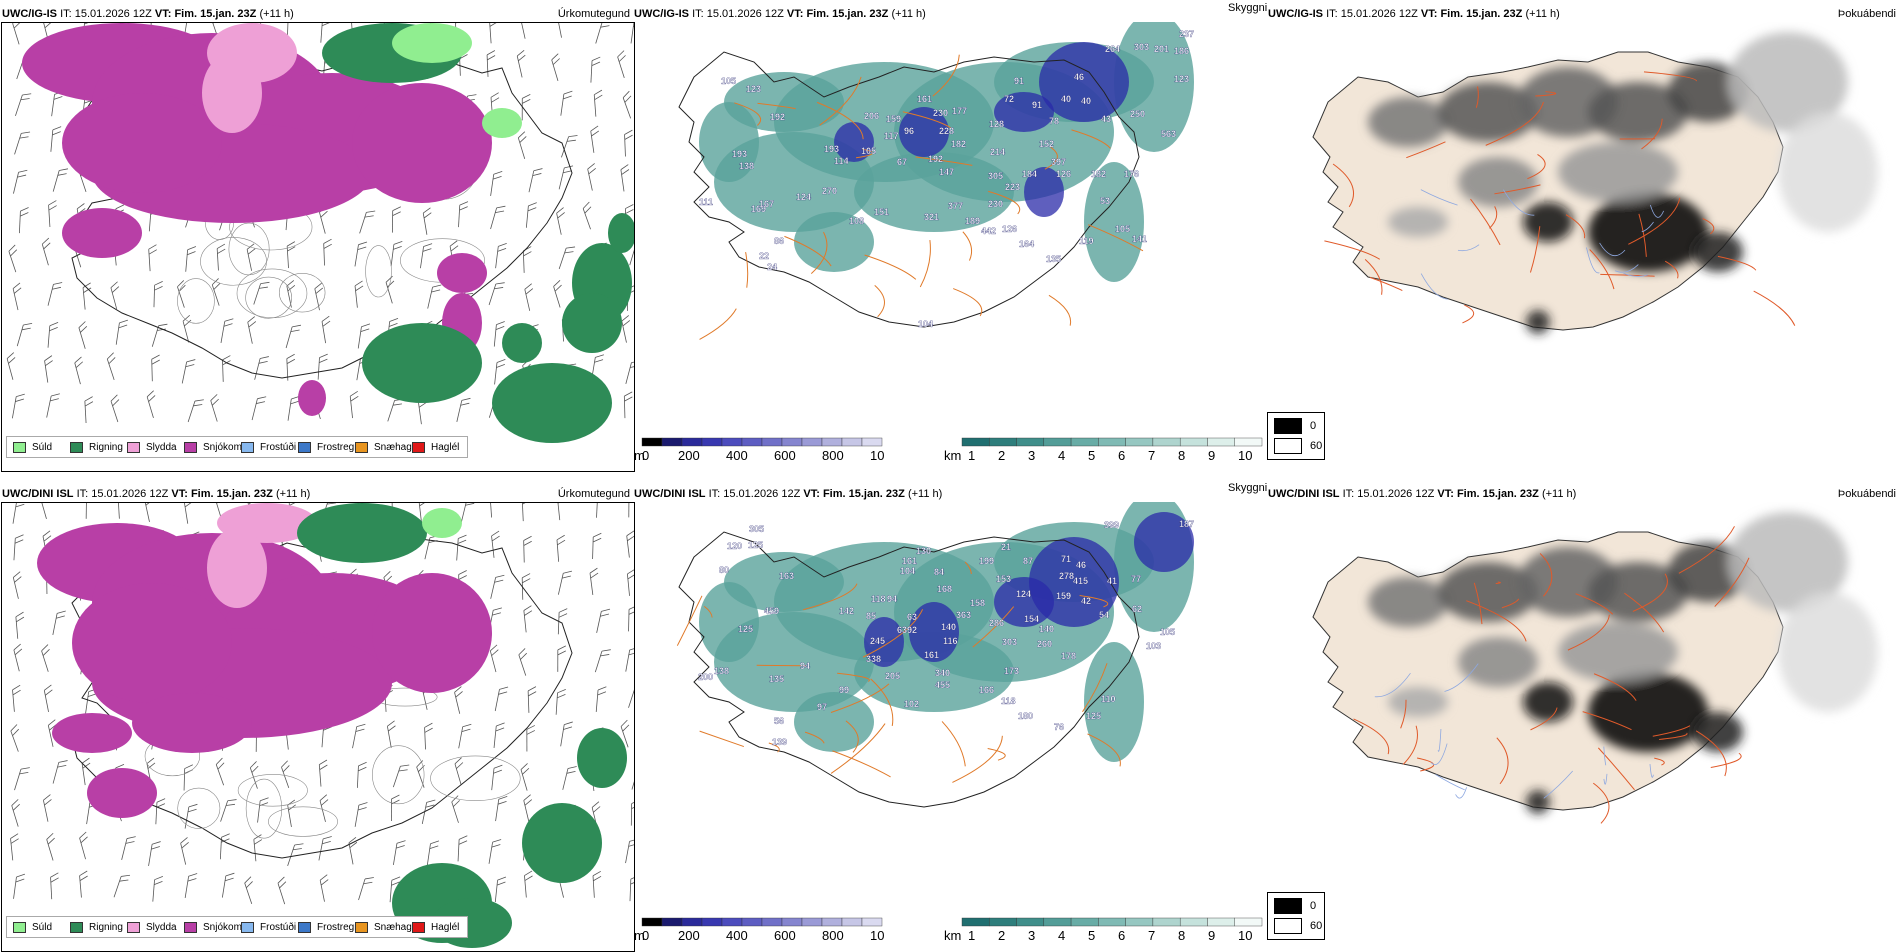 The width and height of the screenshot is (1900, 952). What do you see at coordinates (76, 447) in the screenshot?
I see `legend-swatch` at bounding box center [76, 447].